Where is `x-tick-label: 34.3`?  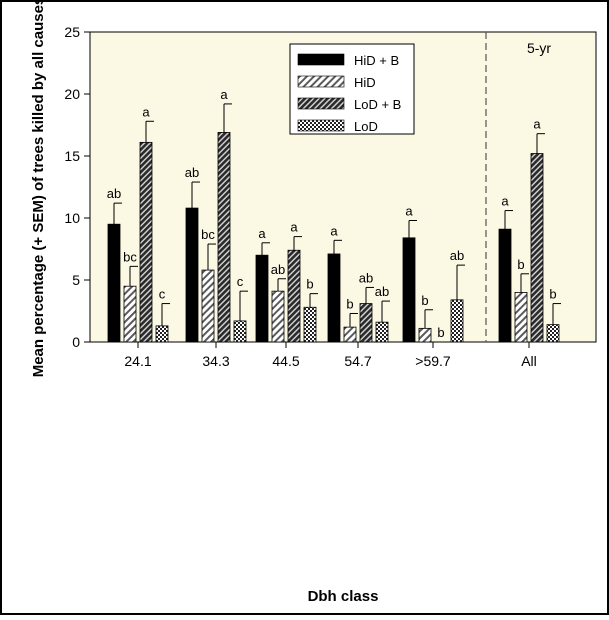
x-tick-label: 34.3 is located at coordinates (215, 361).